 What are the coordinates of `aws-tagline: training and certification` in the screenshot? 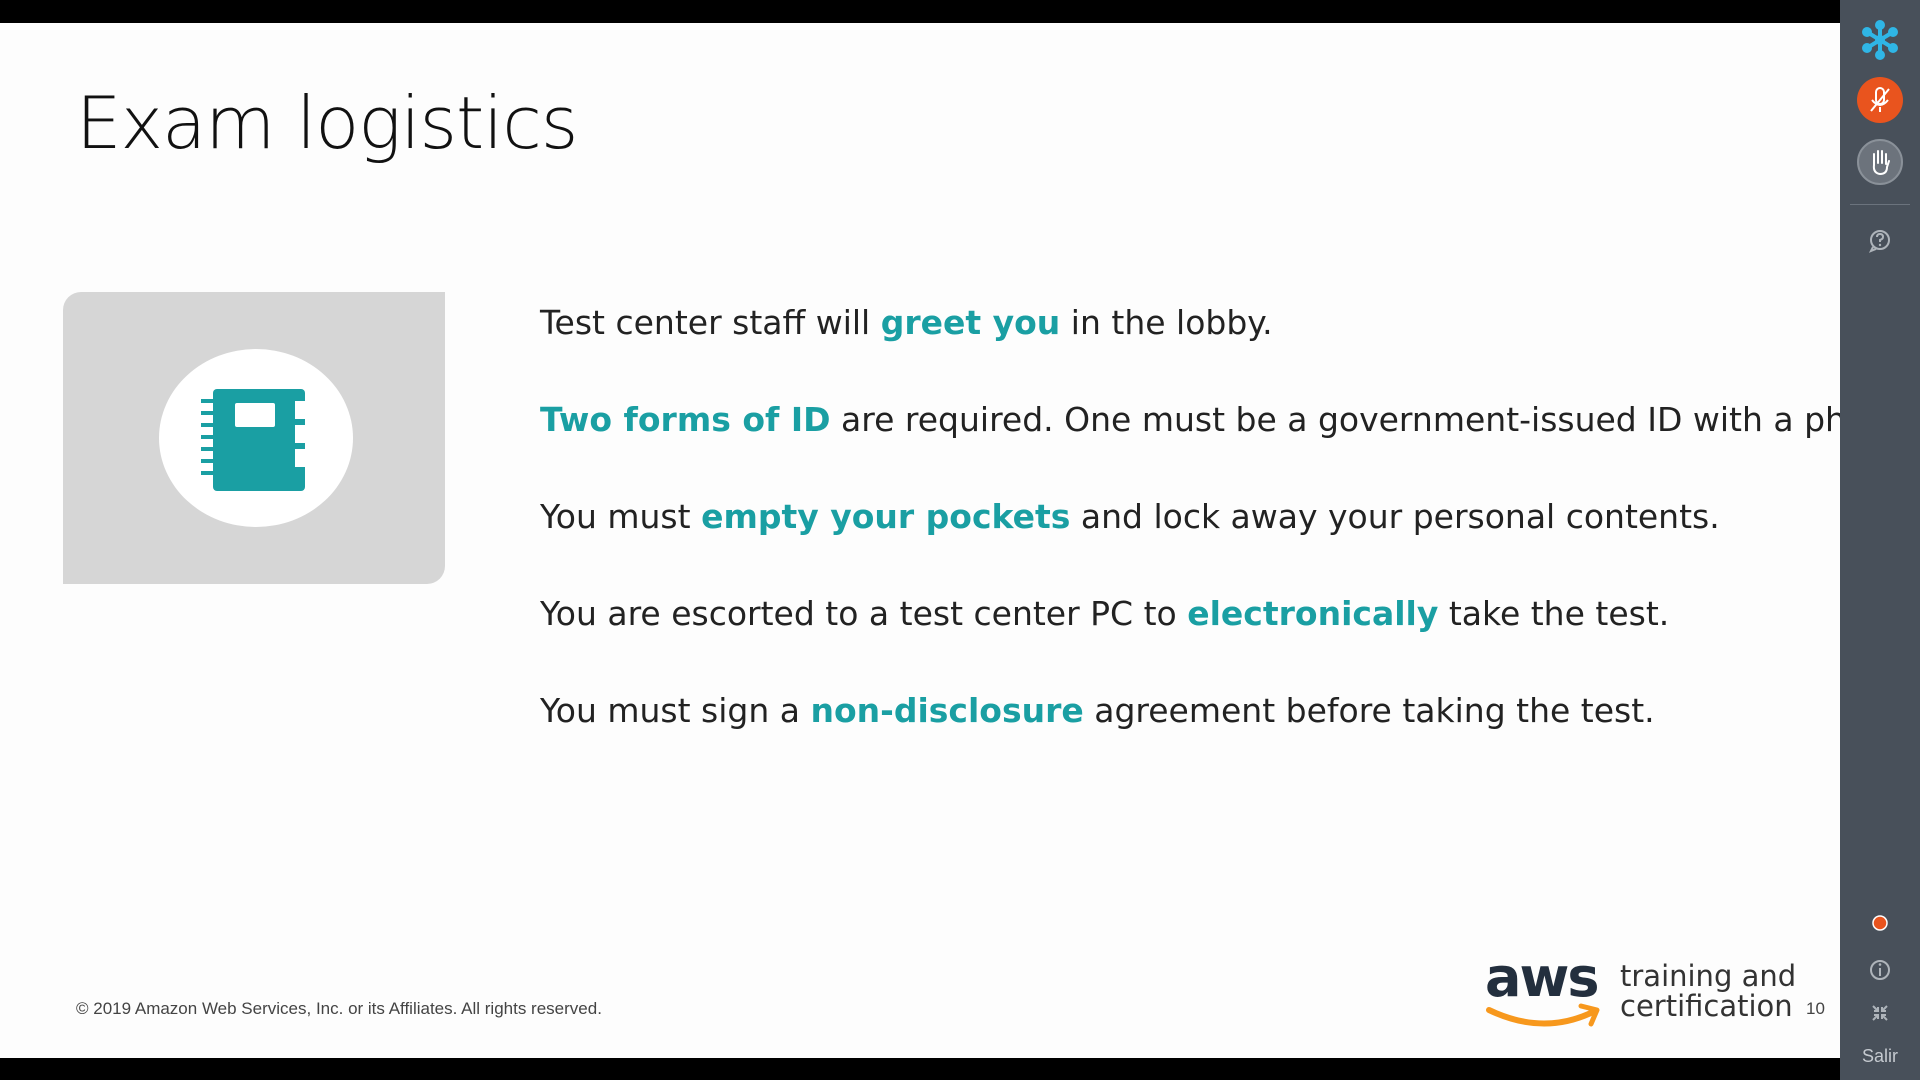 It's located at (1720, 991).